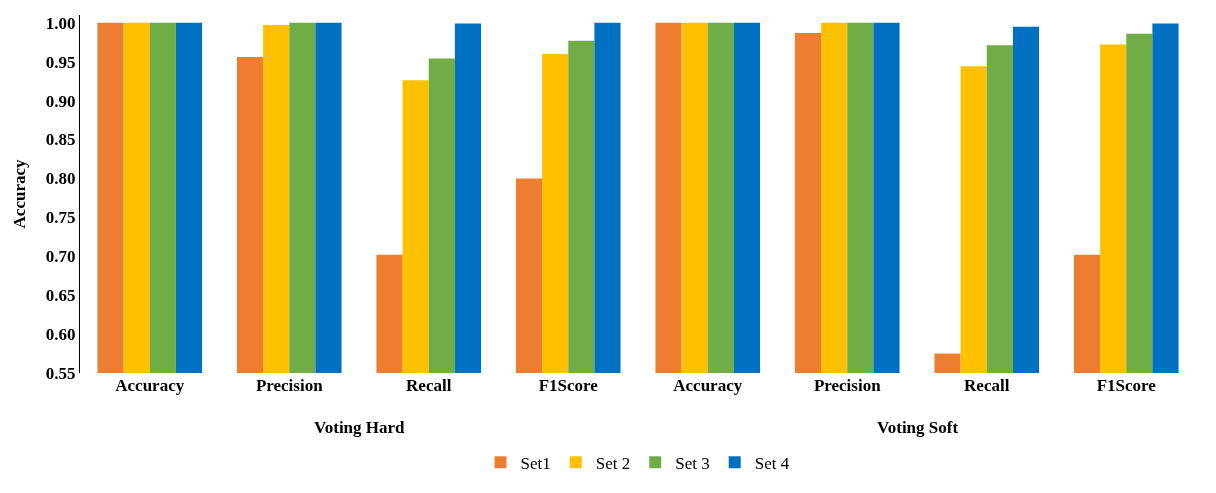  What do you see at coordinates (60, 257) in the screenshot?
I see `y-tick-label: 0.70` at bounding box center [60, 257].